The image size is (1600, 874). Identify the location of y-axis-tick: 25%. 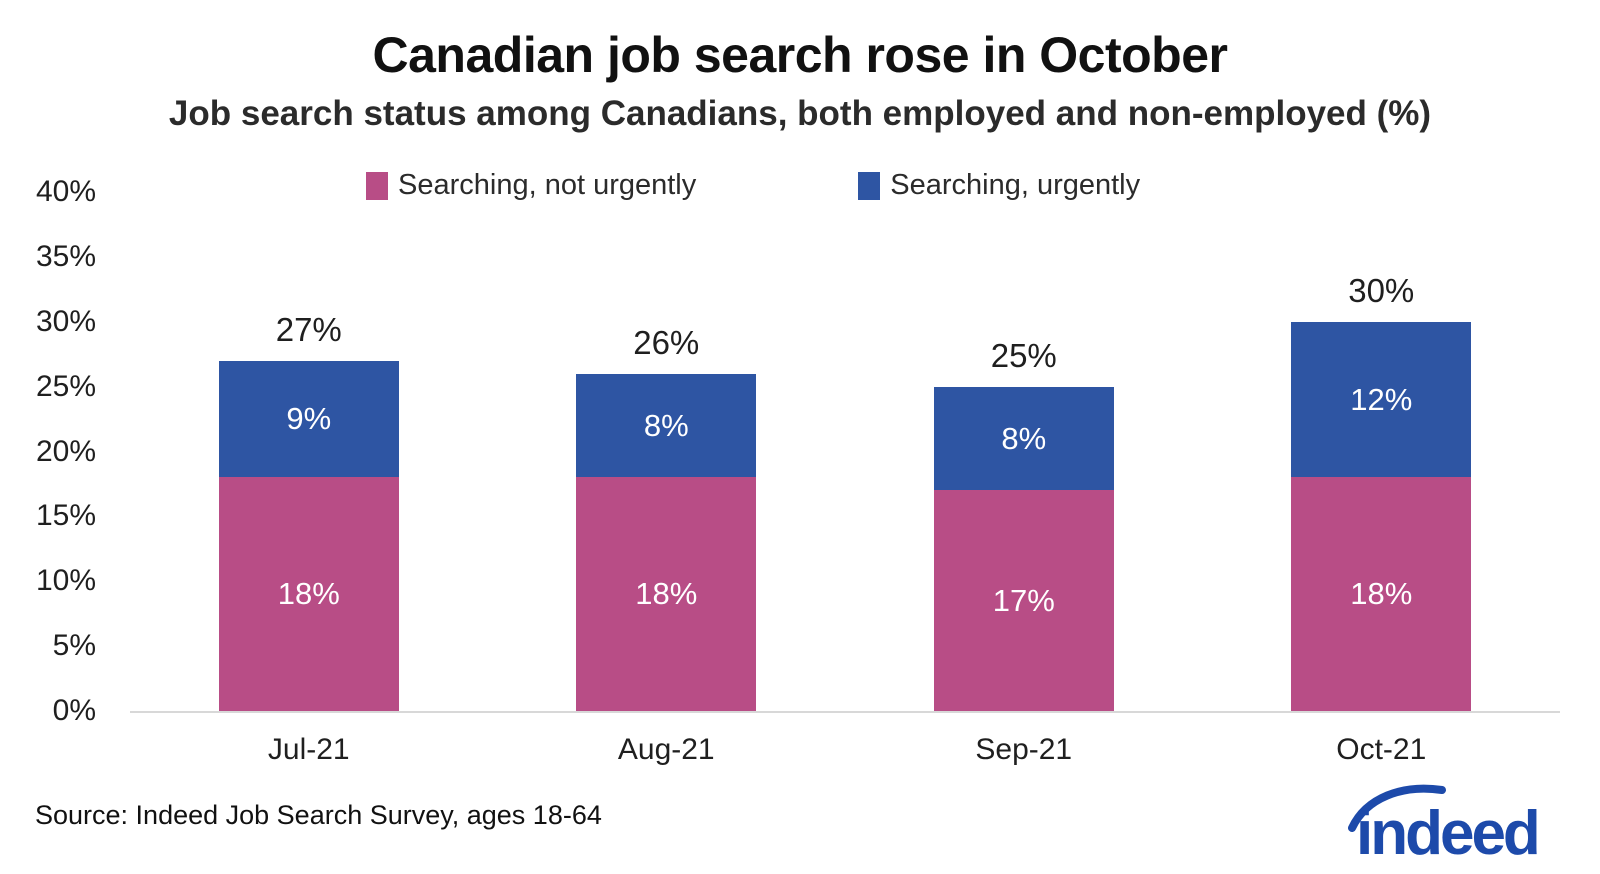
(65, 386).